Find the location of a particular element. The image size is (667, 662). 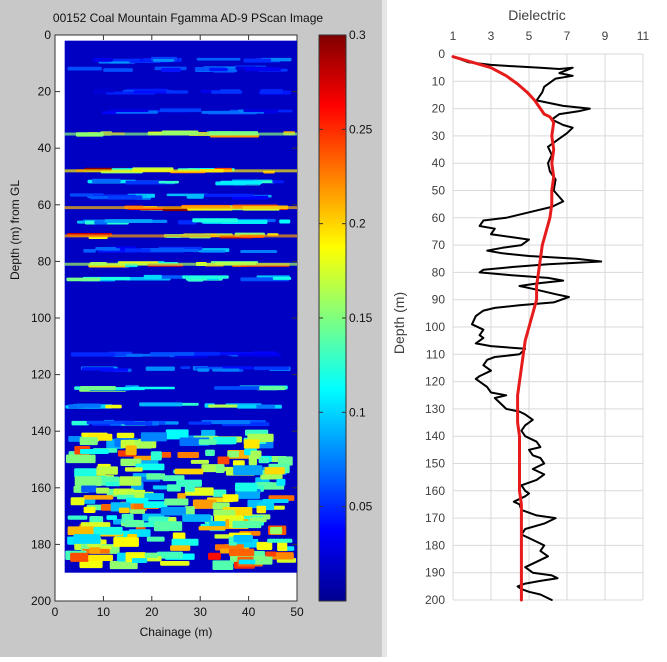

dielectric-y-tick-label: 0 is located at coordinates (441, 54).